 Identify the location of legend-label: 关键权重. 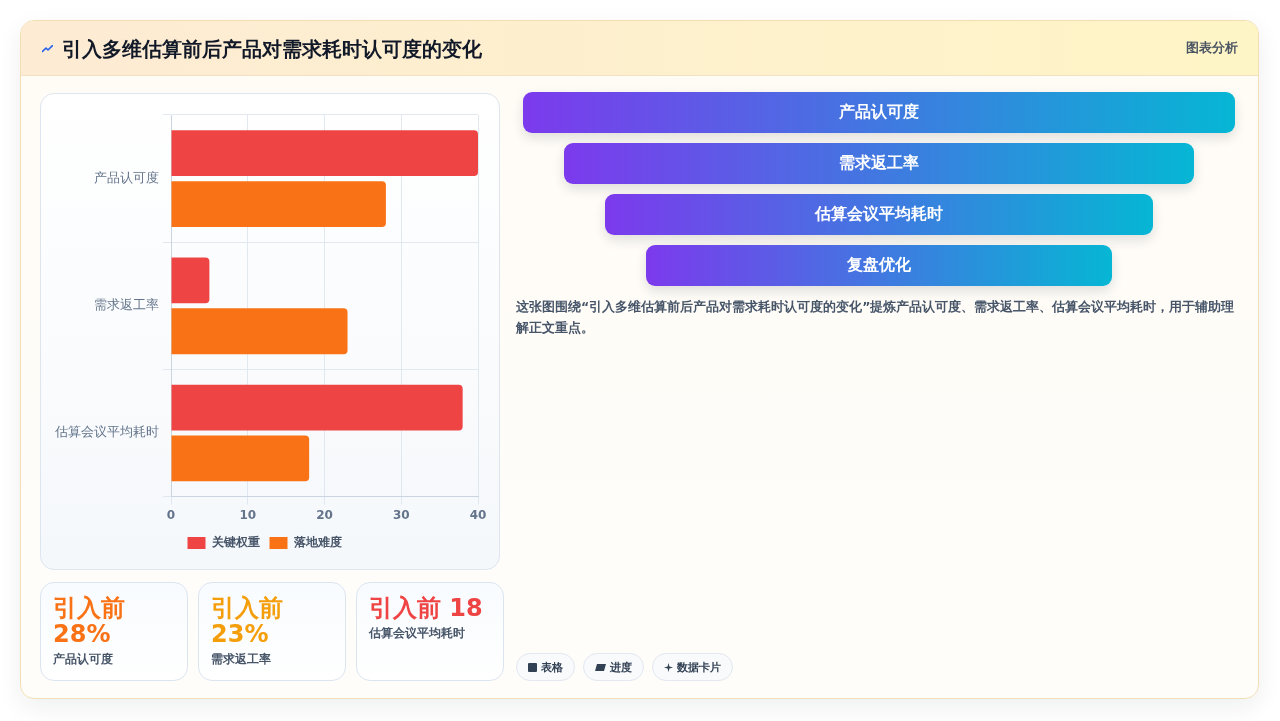
(235, 542).